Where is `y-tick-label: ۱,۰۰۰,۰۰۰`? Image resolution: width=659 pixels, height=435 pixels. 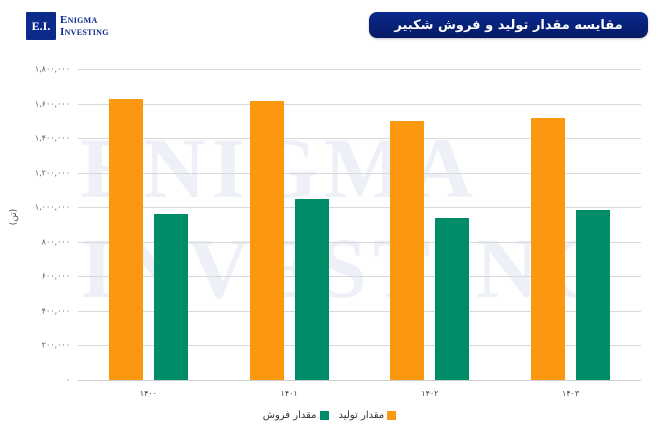
y-tick-label: ۱,۰۰۰,۰۰۰ is located at coordinates (52, 207).